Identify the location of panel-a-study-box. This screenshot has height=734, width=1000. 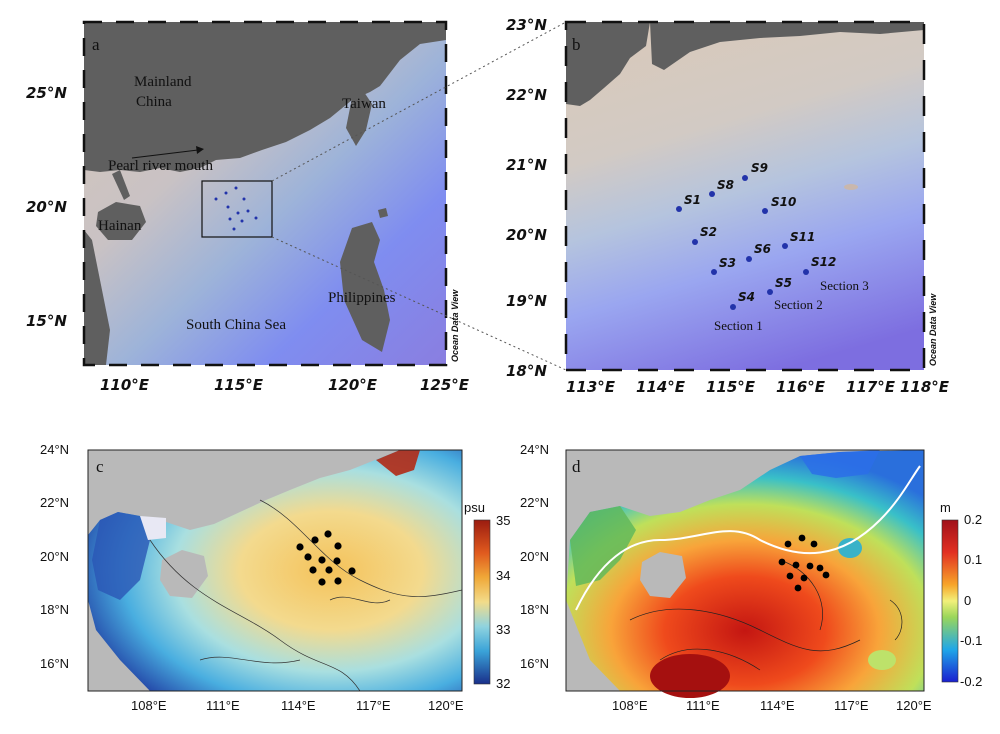
(237, 209).